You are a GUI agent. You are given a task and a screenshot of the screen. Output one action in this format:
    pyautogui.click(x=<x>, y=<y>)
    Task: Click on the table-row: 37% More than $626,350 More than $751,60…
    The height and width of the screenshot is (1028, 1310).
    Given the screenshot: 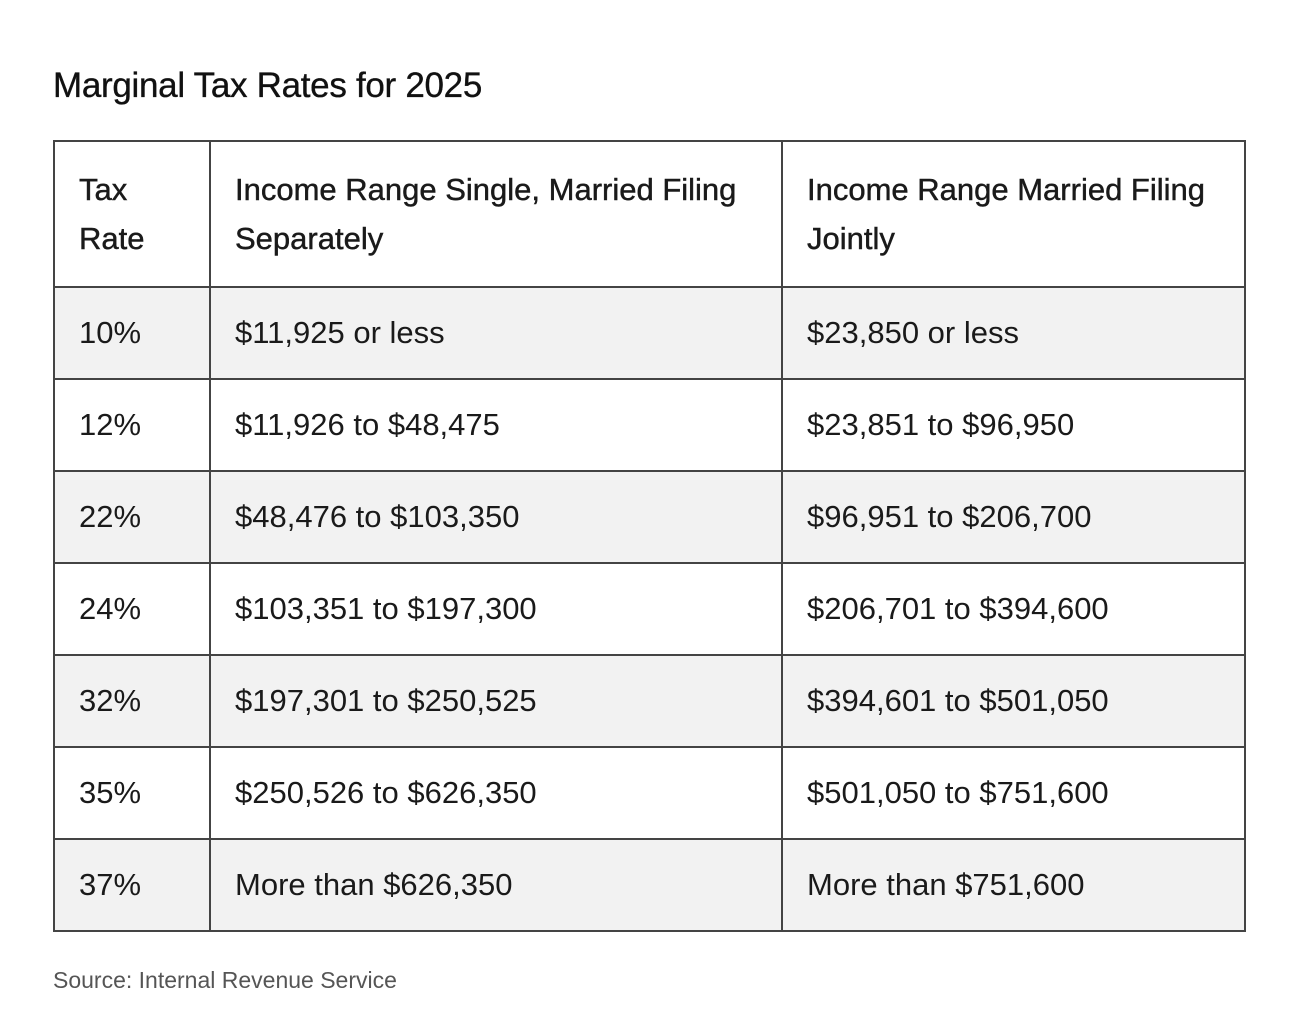 What is the action you would take?
    pyautogui.click(x=649, y=885)
    